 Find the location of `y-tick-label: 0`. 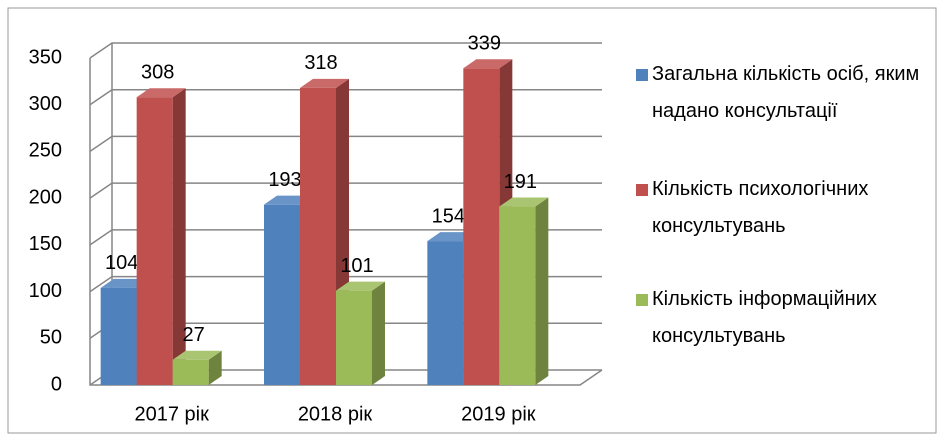

y-tick-label: 0 is located at coordinates (56, 384).